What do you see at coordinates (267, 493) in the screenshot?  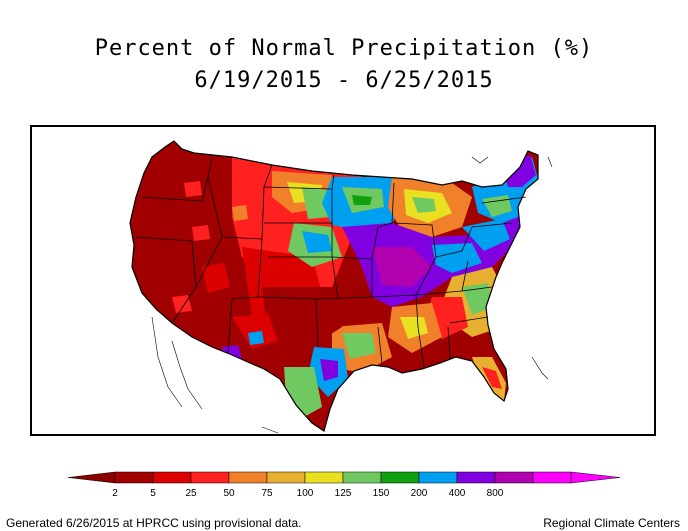 I see `legend-tick-label: 75` at bounding box center [267, 493].